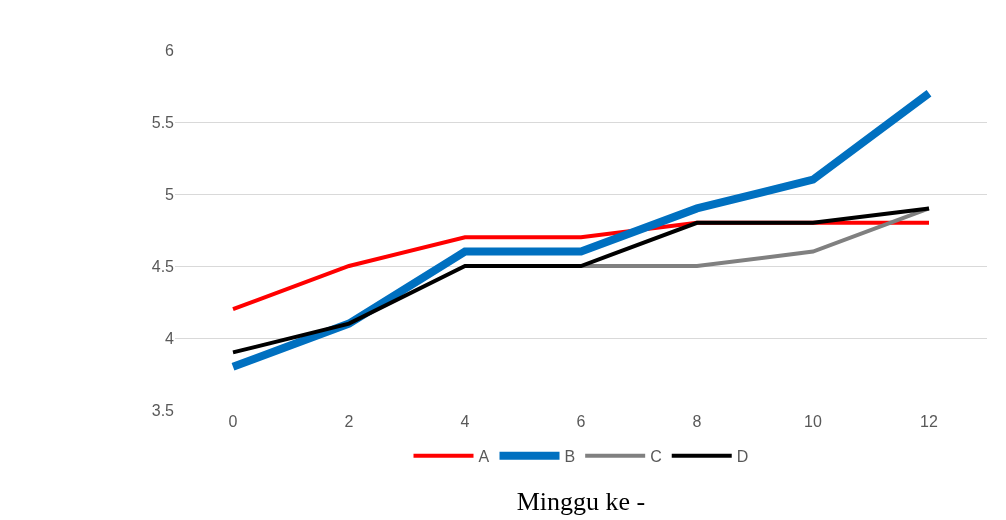 The height and width of the screenshot is (520, 1006). Describe the element at coordinates (163, 122) in the screenshot. I see `y-tick-label: 5.5` at that location.